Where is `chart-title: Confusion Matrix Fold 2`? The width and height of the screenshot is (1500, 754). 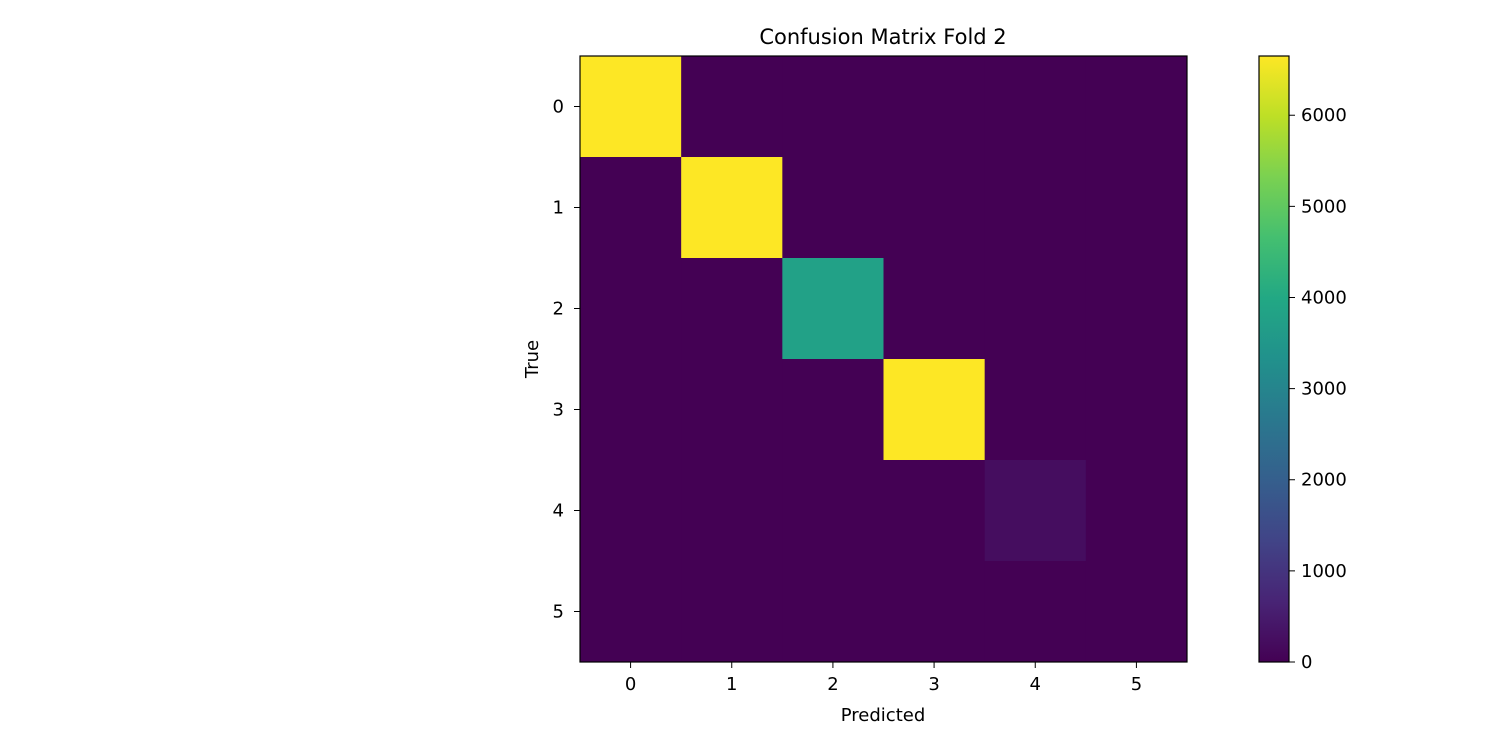
chart-title: Confusion Matrix Fold 2 is located at coordinates (882, 37).